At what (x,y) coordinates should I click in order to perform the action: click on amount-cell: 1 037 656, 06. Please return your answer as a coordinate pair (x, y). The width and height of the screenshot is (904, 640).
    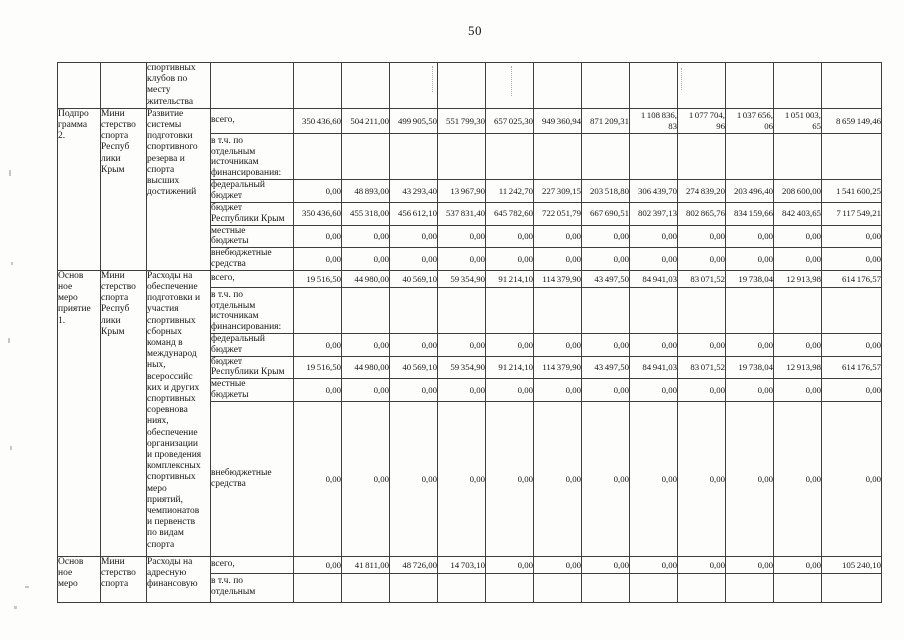
    Looking at the image, I should click on (749, 120).